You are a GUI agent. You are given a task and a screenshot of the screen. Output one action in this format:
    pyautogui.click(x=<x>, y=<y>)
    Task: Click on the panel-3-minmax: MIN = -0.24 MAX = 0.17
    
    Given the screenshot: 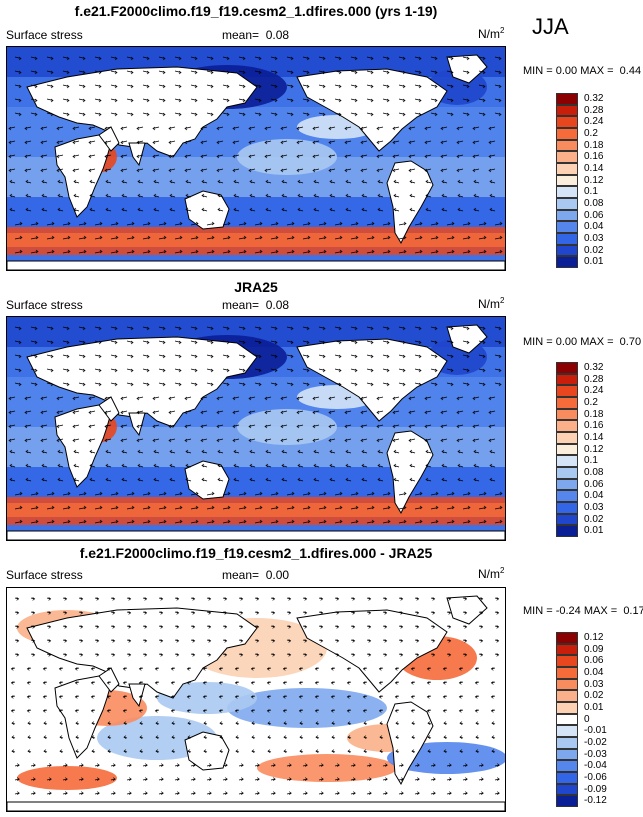 What is the action you would take?
    pyautogui.click(x=583, y=611)
    